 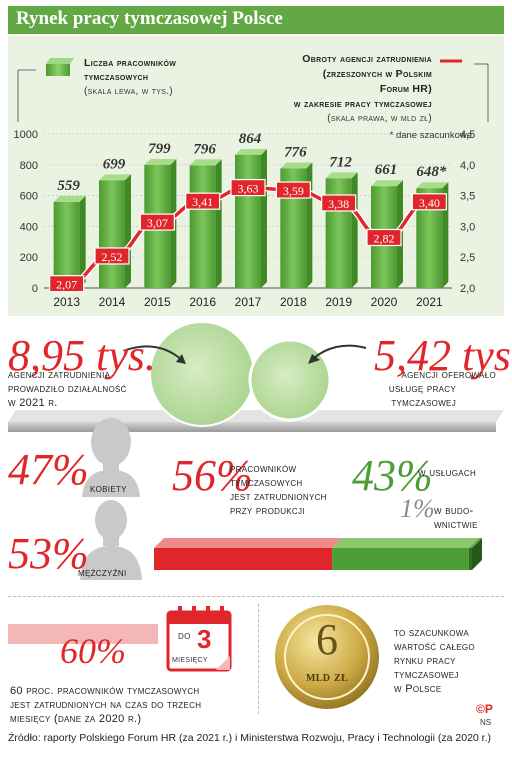 I want to click on coin-unit: mld zł, so click(x=327, y=677).